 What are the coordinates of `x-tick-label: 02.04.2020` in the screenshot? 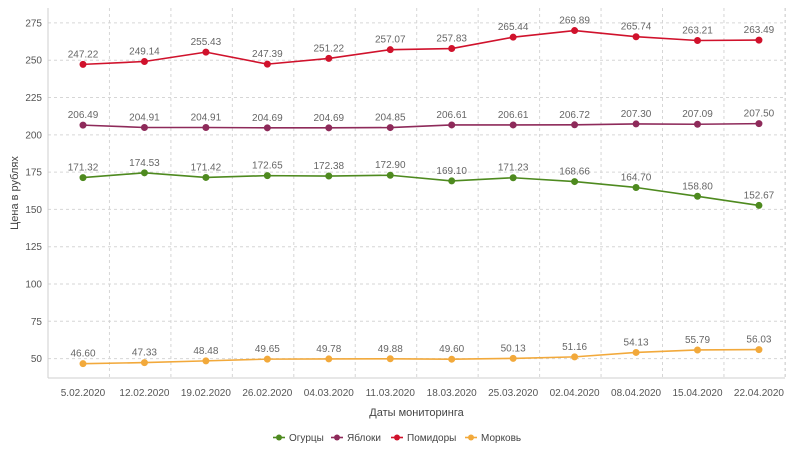 It's located at (575, 393).